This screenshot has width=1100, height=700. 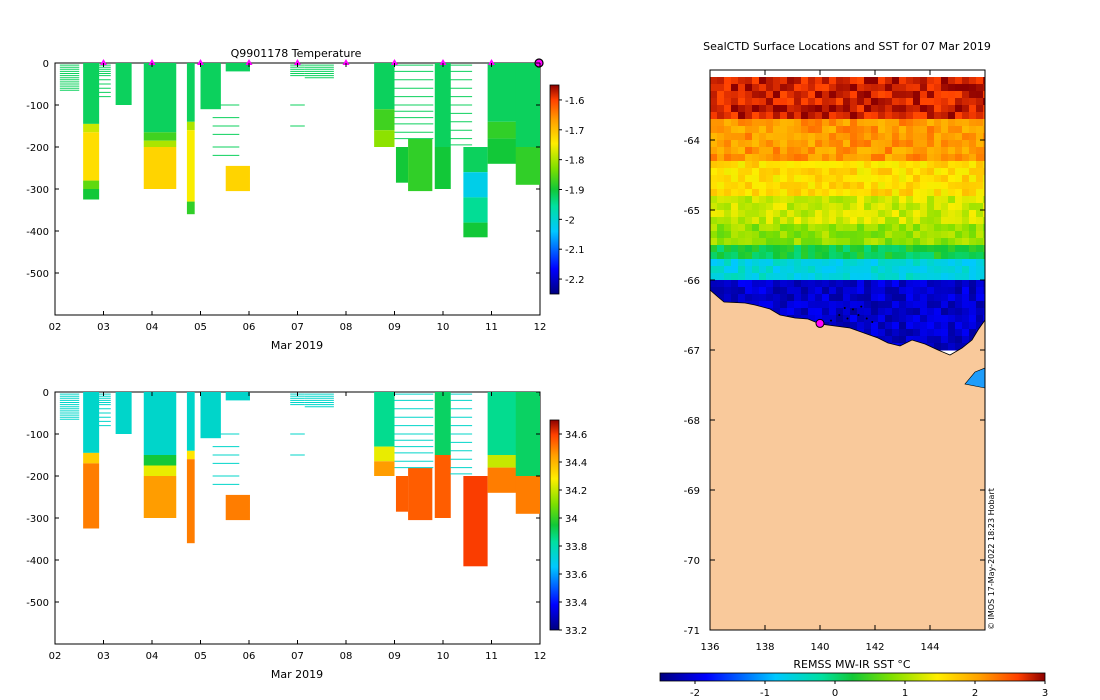 What do you see at coordinates (442, 423) in the screenshot?
I see `profile-band` at bounding box center [442, 423].